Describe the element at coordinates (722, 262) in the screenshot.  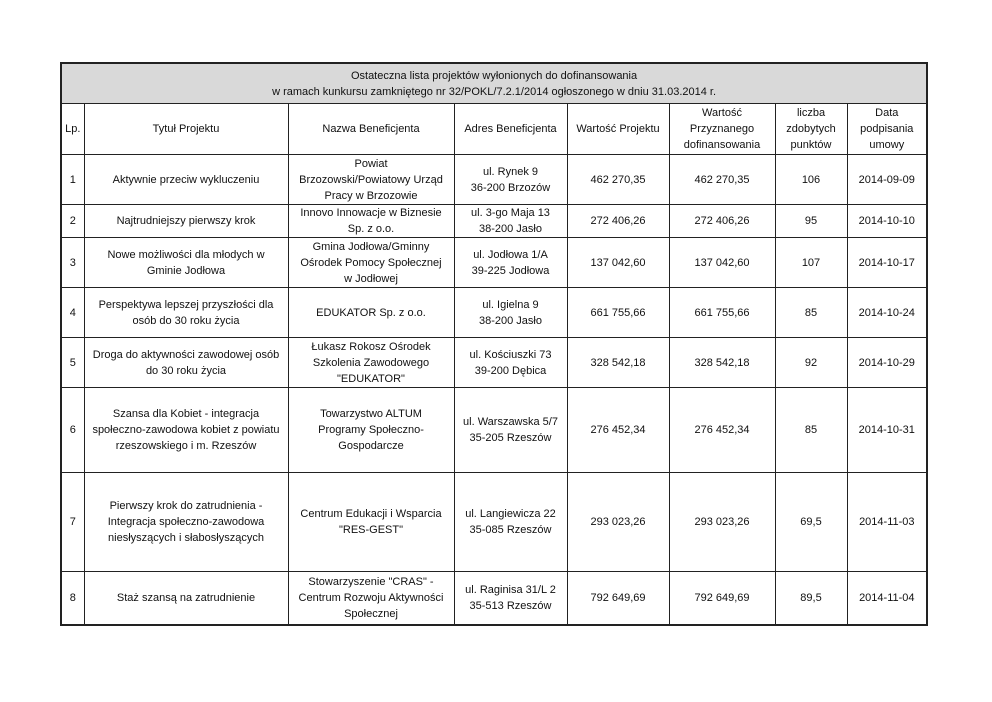
I see `cell-granted: 137 042,60` at that location.